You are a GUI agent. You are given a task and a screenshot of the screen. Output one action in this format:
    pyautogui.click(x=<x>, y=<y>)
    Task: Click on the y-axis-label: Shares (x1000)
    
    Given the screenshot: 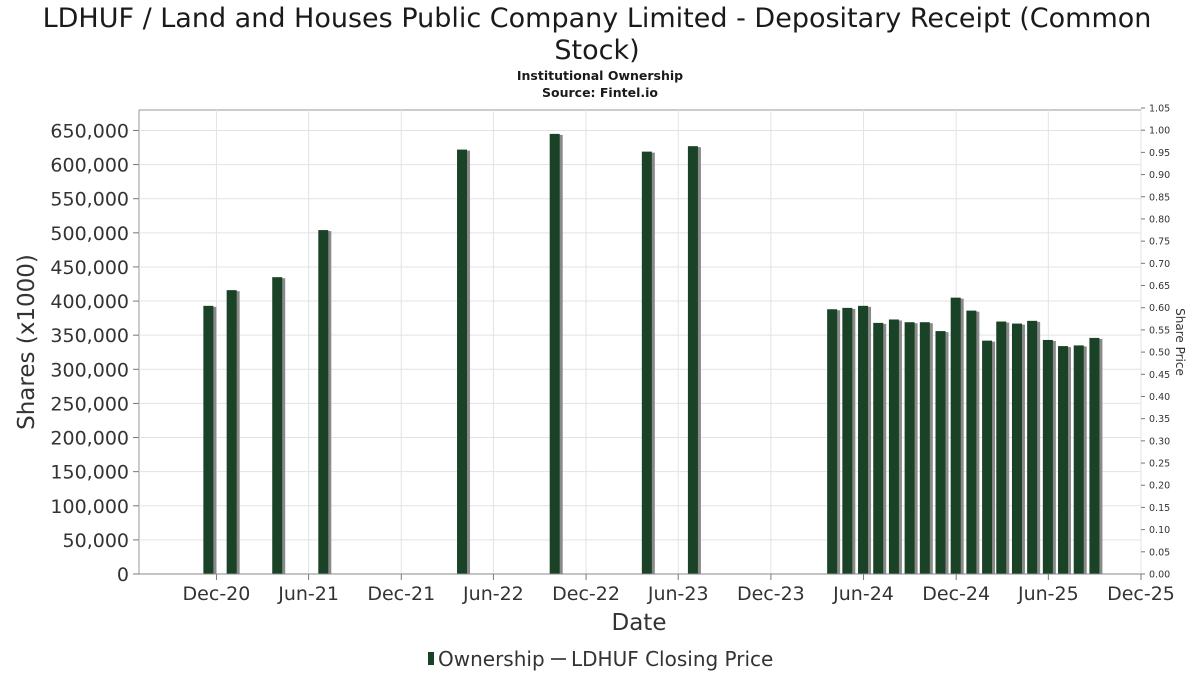 What is the action you would take?
    pyautogui.click(x=27, y=342)
    